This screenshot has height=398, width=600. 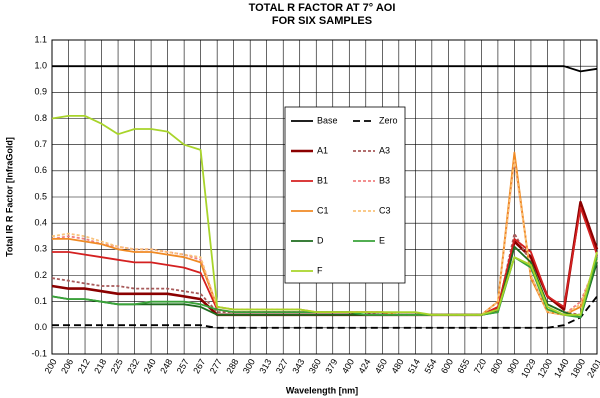 I want to click on y-tick-label: 0.0, so click(x=40, y=327).